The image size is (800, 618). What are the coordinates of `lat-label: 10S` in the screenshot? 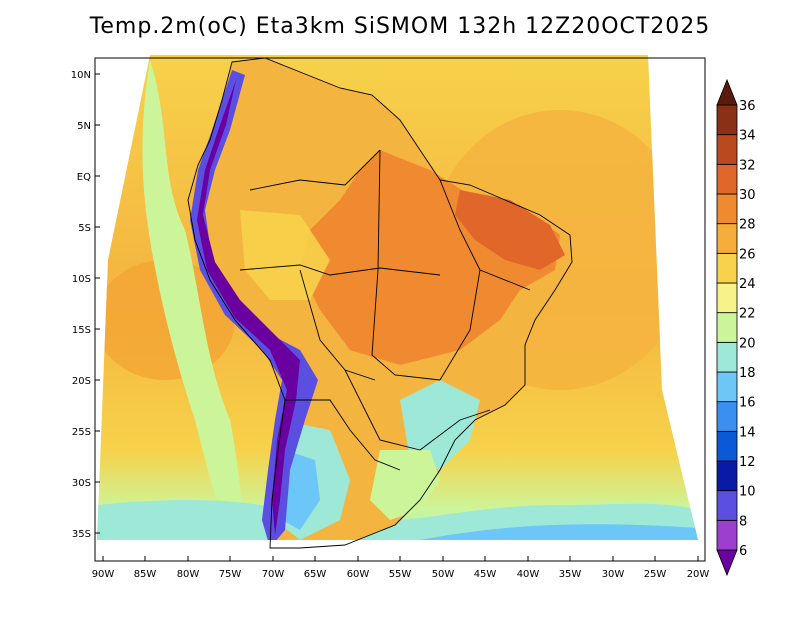 It's located at (81, 279).